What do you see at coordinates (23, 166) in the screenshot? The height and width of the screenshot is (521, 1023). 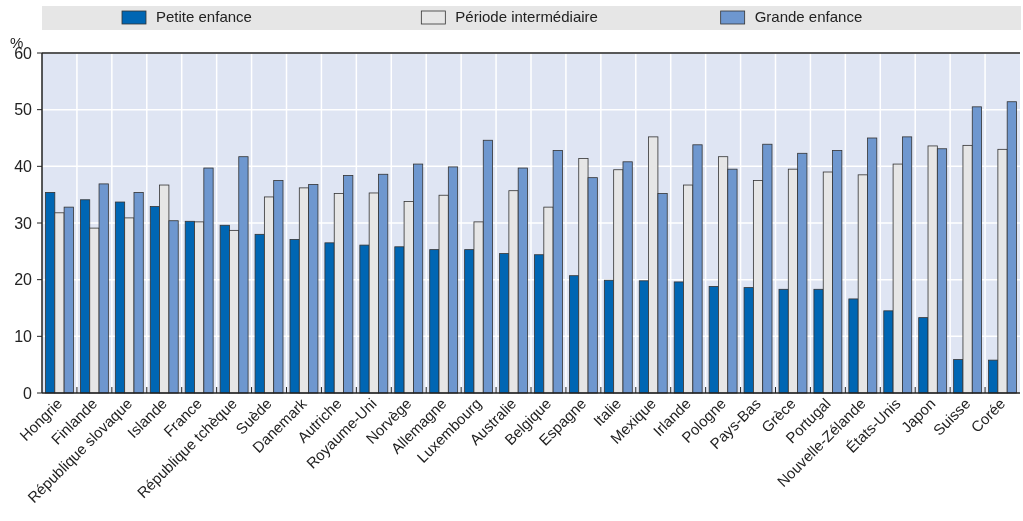 I see `y-tick-label: 40` at bounding box center [23, 166].